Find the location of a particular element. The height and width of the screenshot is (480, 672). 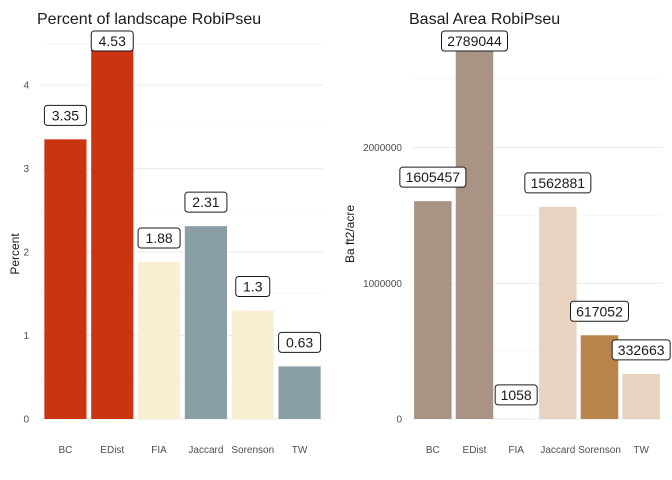

percent-data-label: 0.63 is located at coordinates (299, 342).